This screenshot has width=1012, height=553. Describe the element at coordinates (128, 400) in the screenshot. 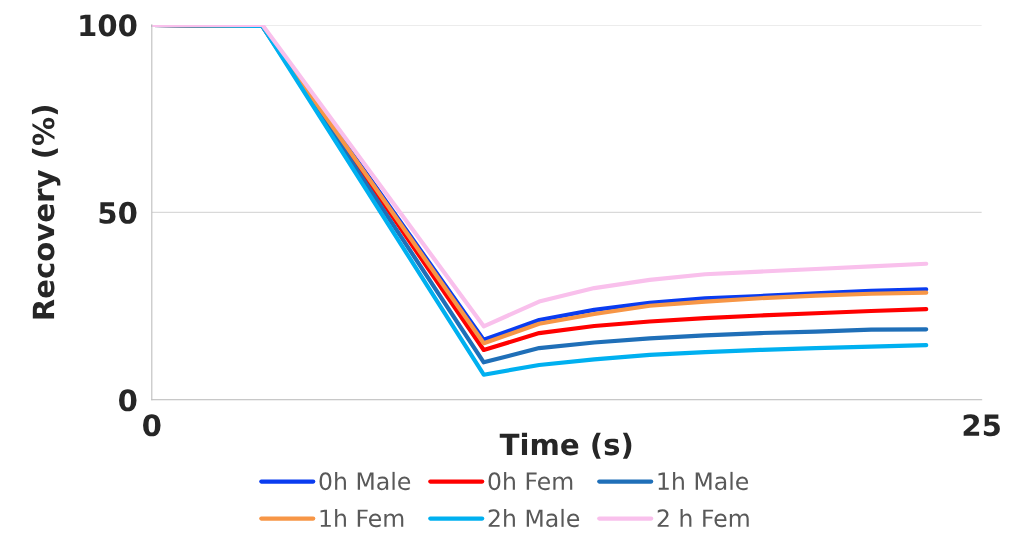

I see `y-tick-label: 0` at that location.